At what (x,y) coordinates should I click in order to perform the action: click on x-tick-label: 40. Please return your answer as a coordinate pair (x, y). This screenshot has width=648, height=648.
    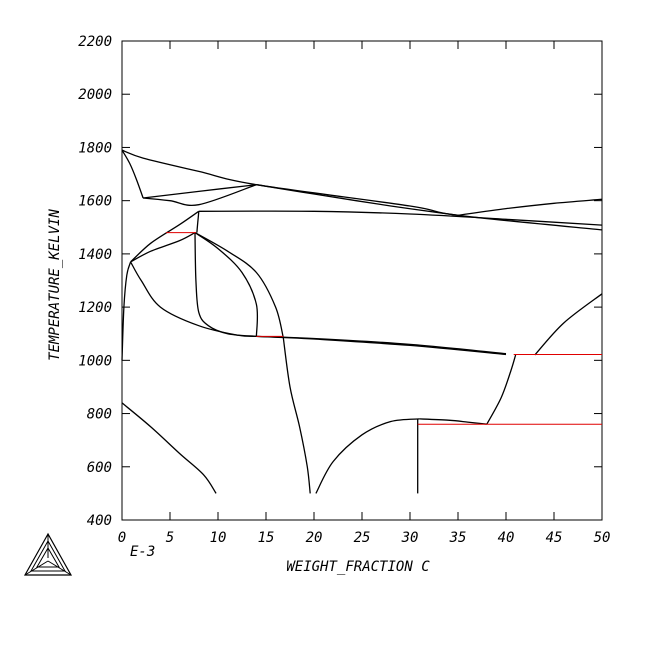
    Looking at the image, I should click on (506, 538).